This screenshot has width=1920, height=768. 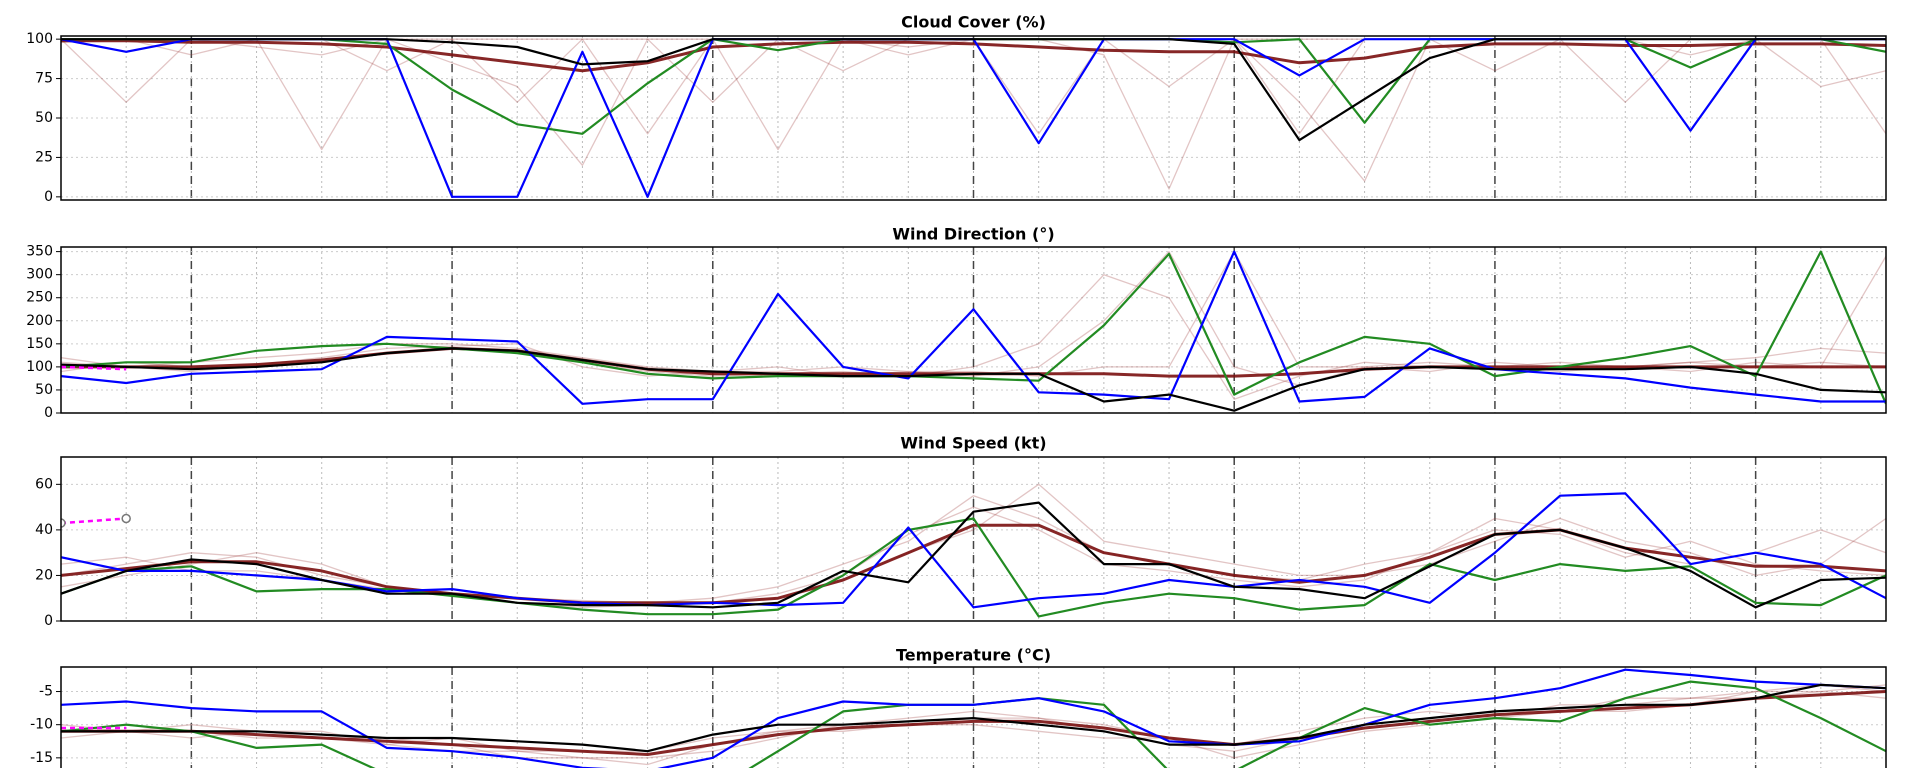 What do you see at coordinates (973, 655) in the screenshot?
I see `chart-title: Temperature (°C)` at bounding box center [973, 655].